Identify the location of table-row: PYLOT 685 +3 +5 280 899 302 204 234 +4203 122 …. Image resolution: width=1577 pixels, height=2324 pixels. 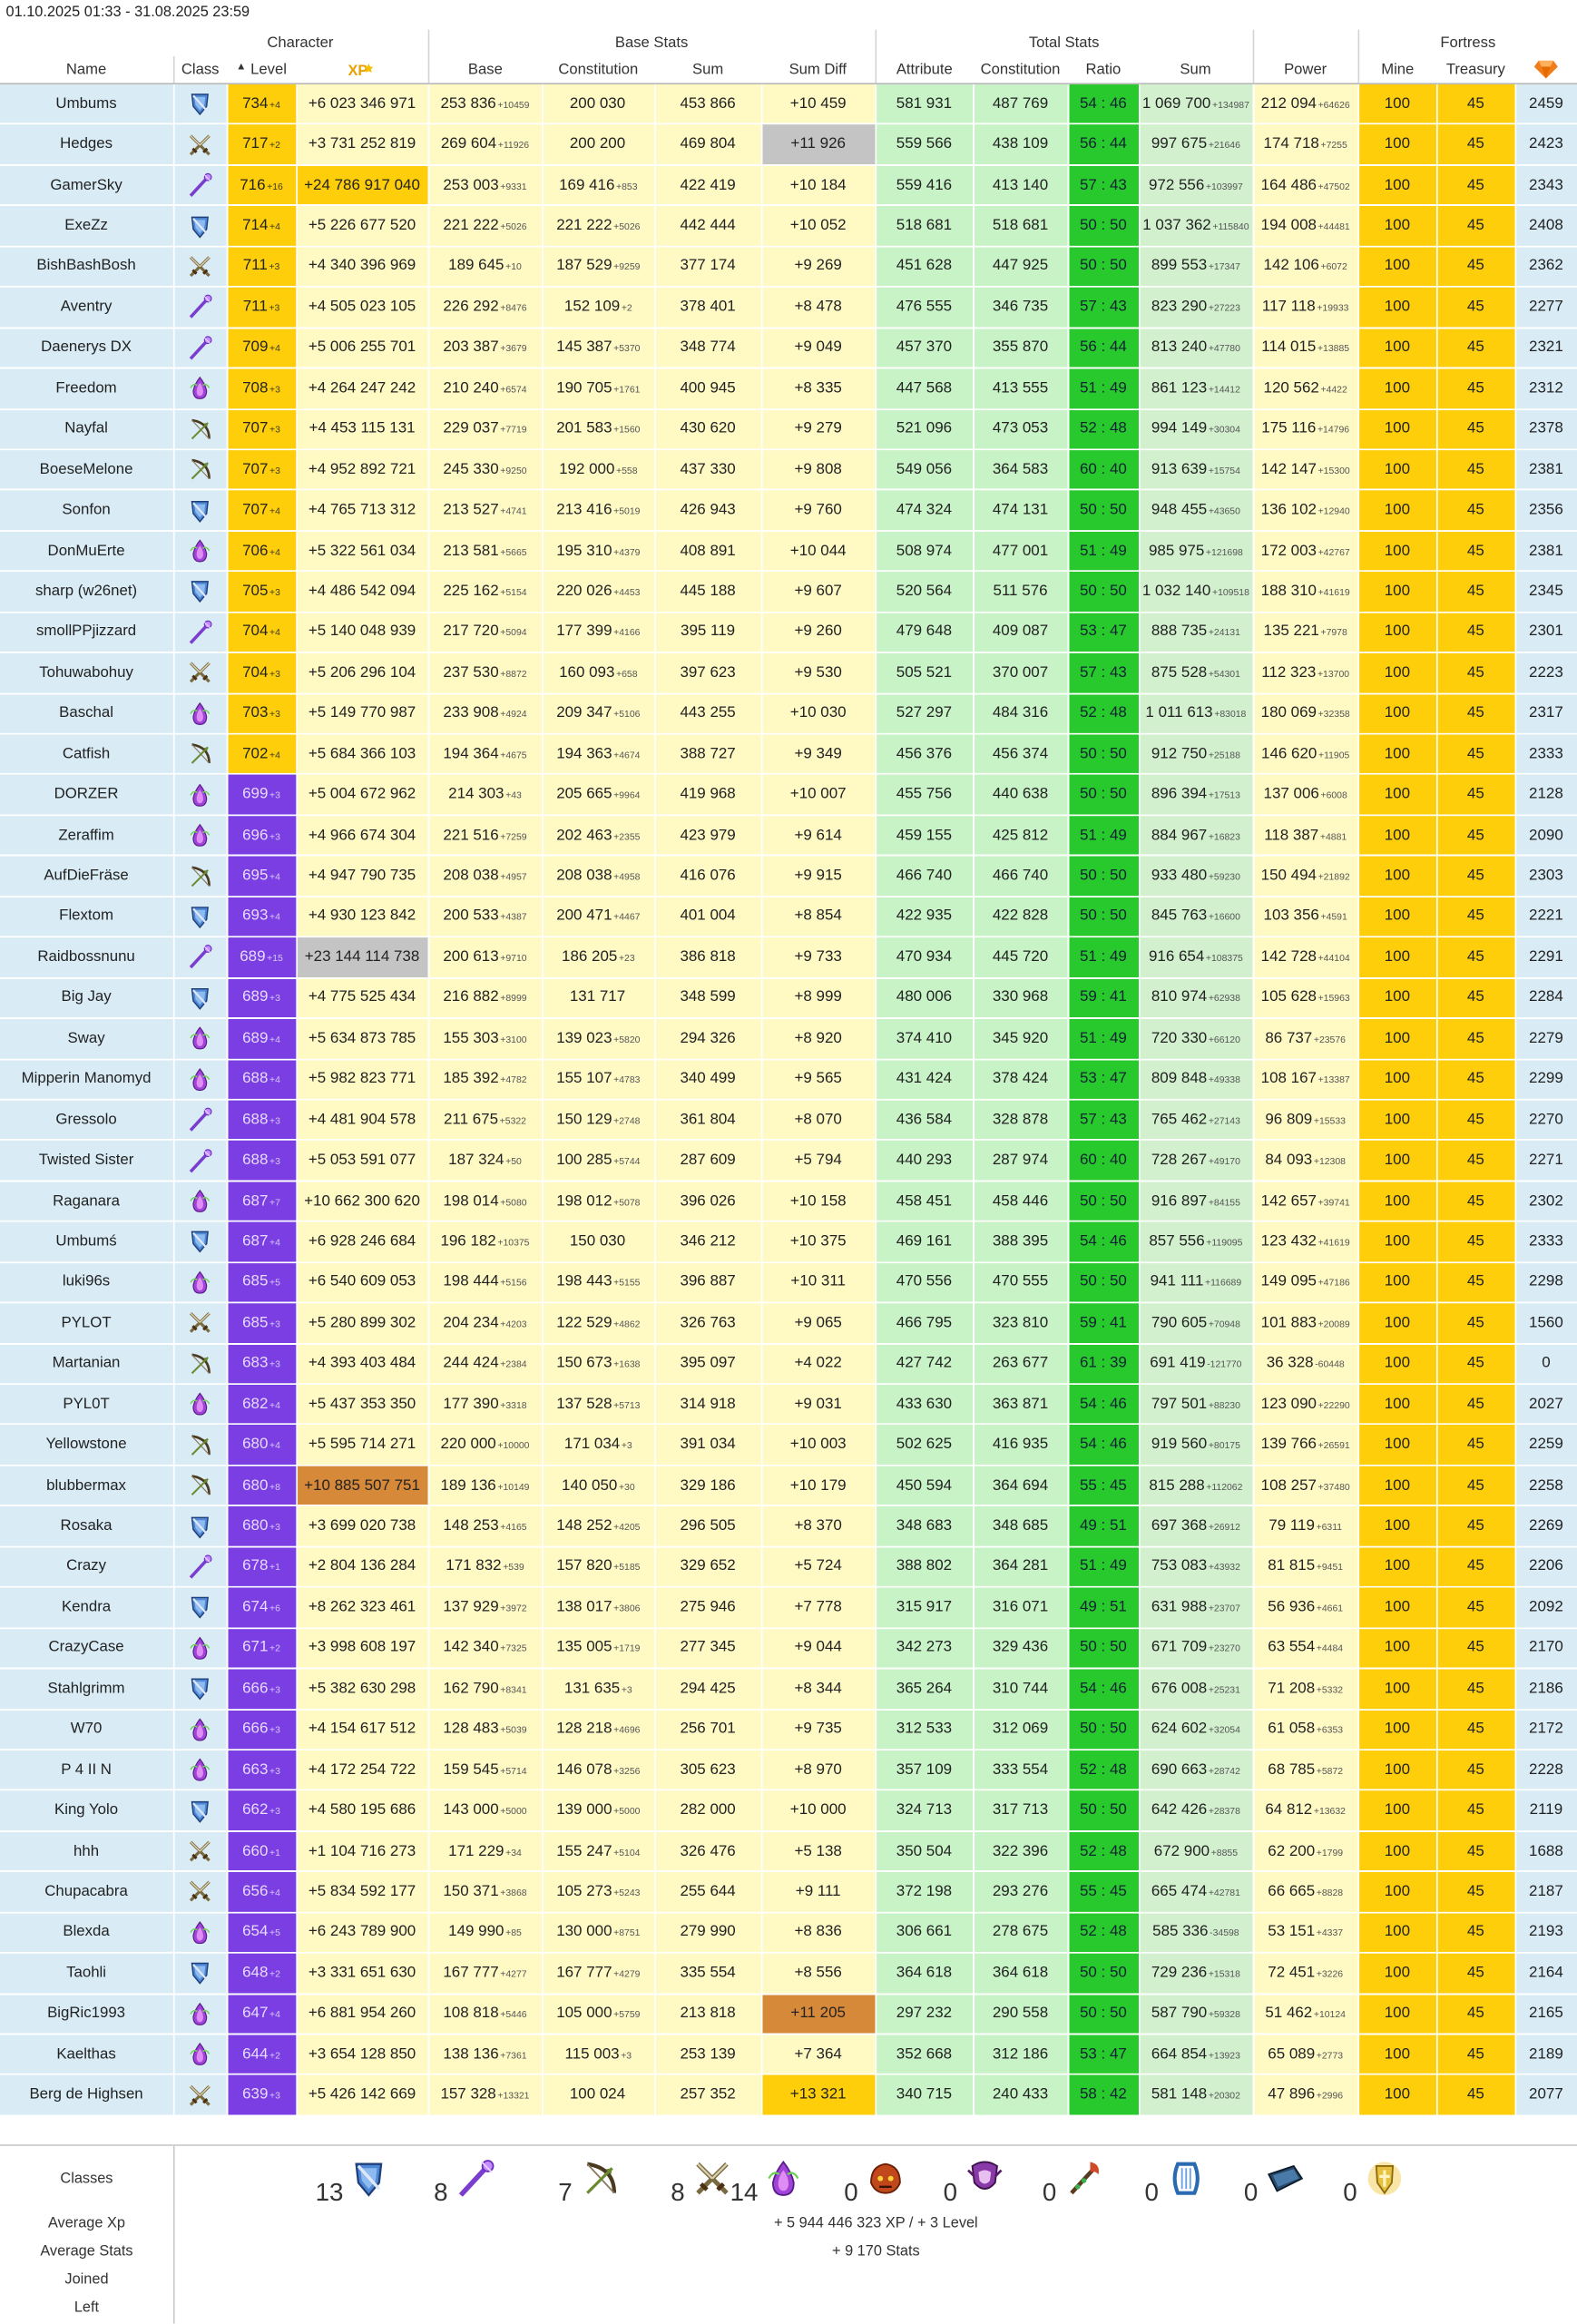
(788, 1323).